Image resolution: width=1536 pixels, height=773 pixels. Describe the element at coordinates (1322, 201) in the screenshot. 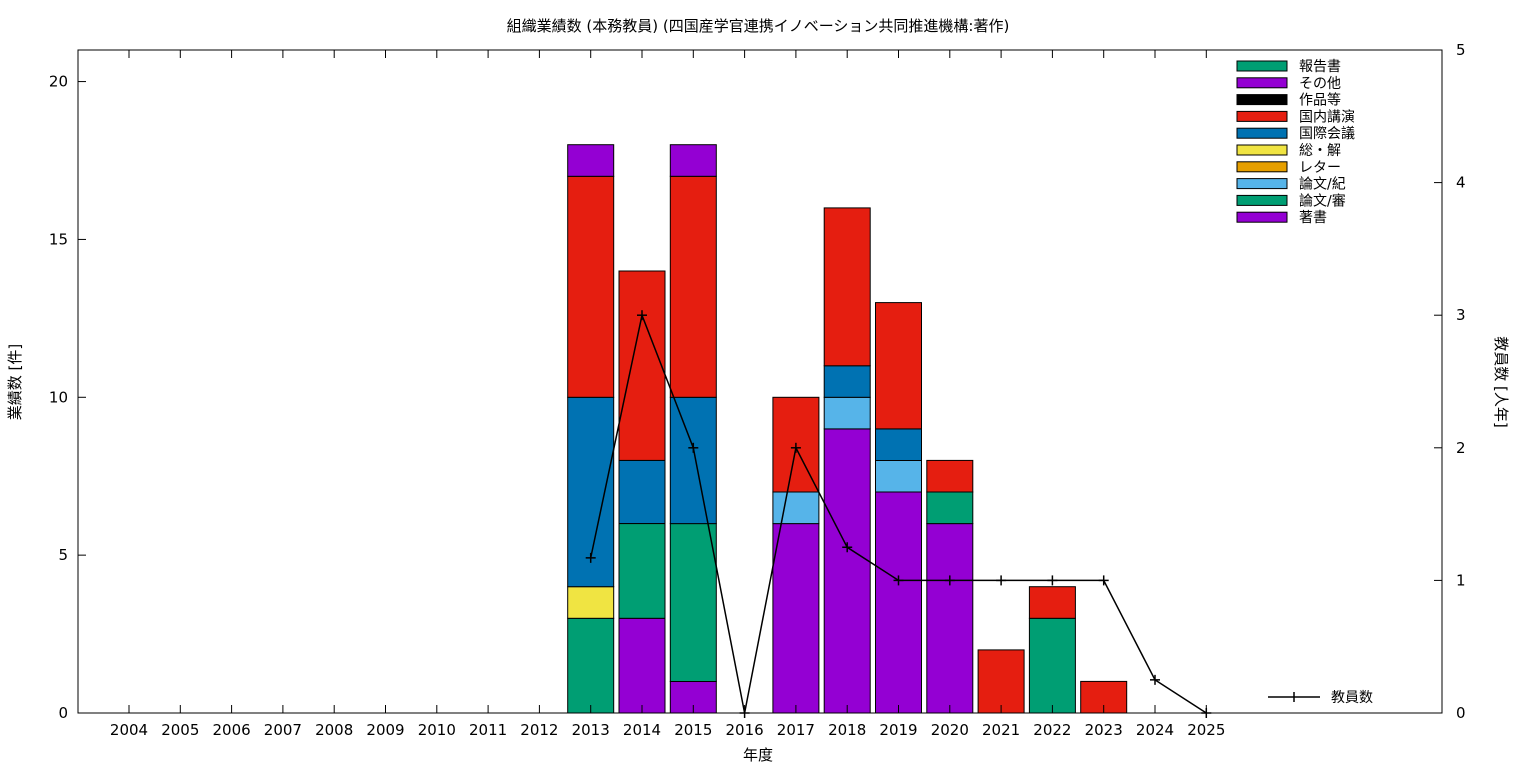

I see `legend-label: 論文/審` at that location.